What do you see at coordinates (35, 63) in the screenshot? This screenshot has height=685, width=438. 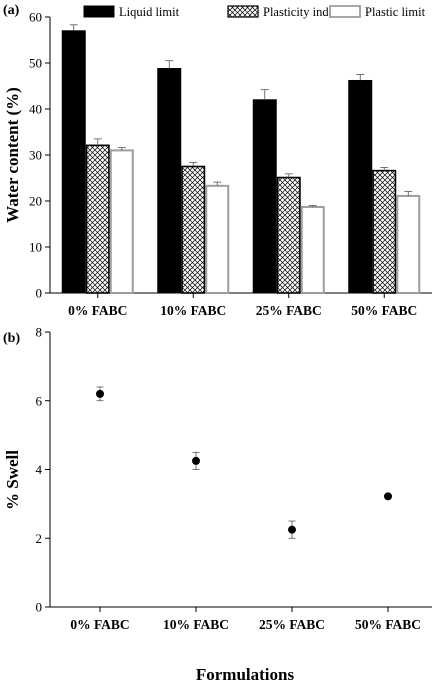 I see `y-tick-label: 50` at bounding box center [35, 63].